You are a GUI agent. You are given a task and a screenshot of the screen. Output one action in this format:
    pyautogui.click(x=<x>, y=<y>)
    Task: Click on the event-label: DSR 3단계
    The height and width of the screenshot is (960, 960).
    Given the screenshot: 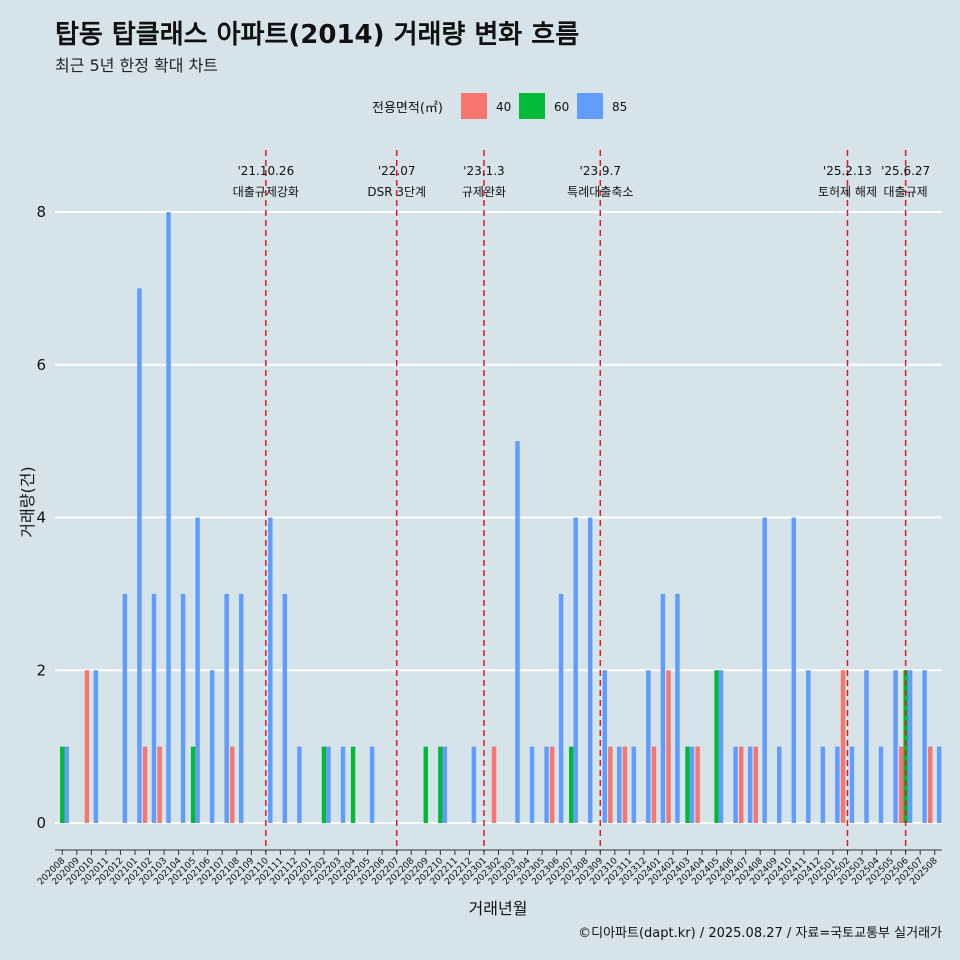 What is the action you would take?
    pyautogui.click(x=396, y=192)
    